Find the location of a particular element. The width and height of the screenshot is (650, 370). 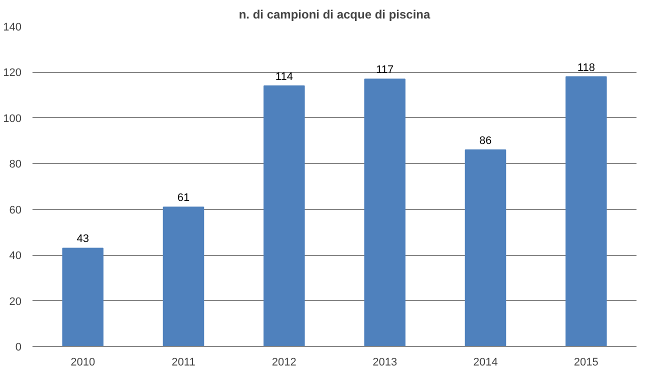

x-tick-label: 2011 is located at coordinates (184, 362).